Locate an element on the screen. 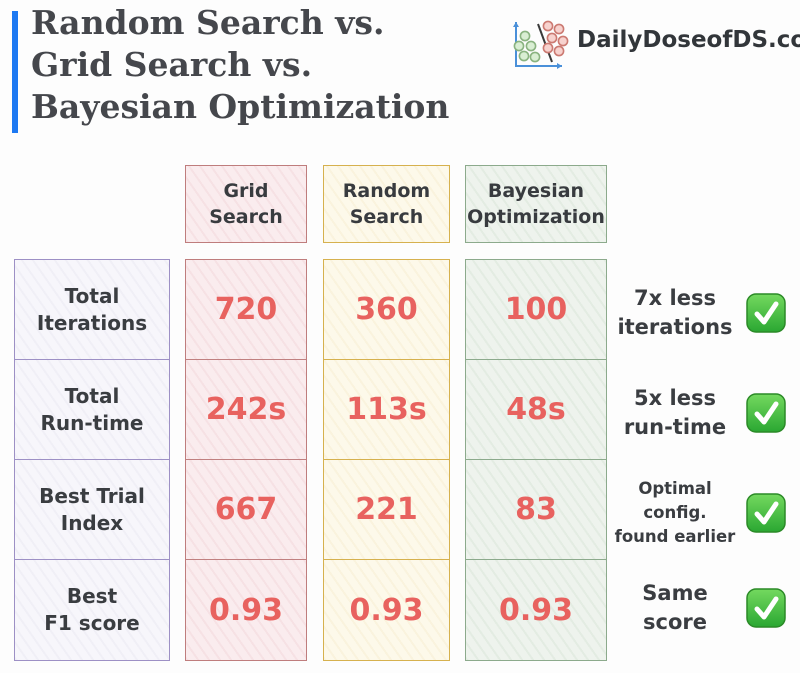  cell-random-total-iterations: 360 is located at coordinates (386, 310).